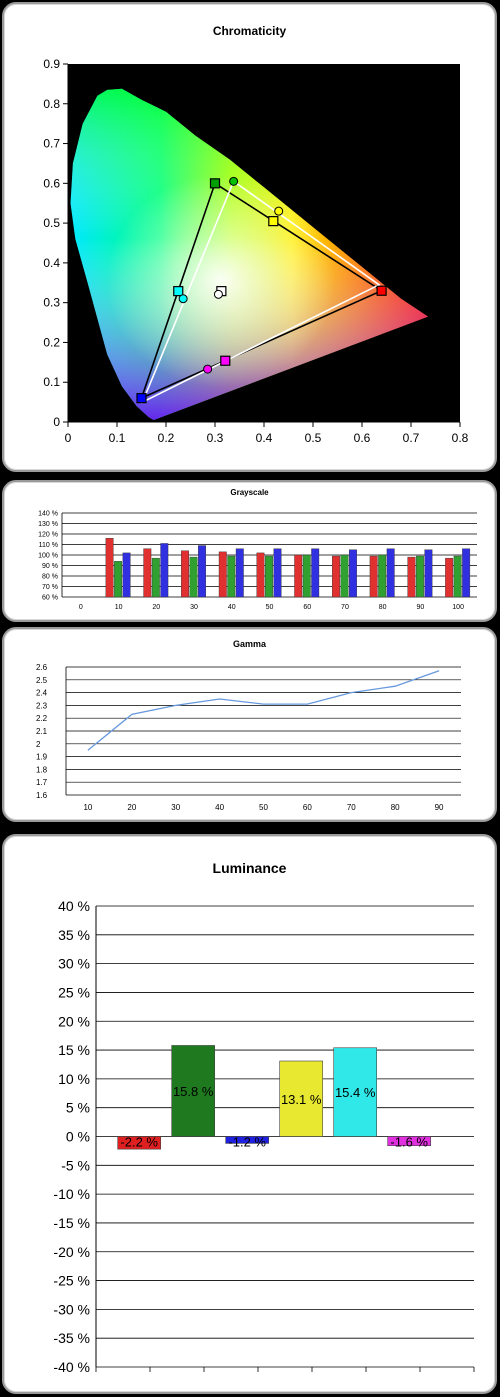 The width and height of the screenshot is (500, 1397). I want to click on gray-y-tick-label-0: 140 %, so click(48, 514).